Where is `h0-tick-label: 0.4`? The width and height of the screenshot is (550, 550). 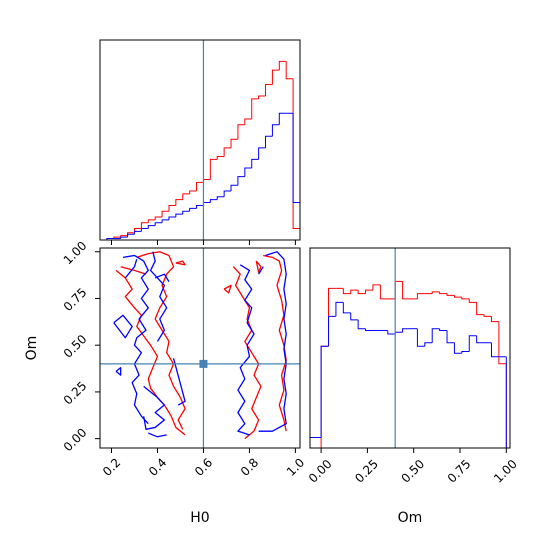 h0-tick-label: 0.4 is located at coordinates (157, 466).